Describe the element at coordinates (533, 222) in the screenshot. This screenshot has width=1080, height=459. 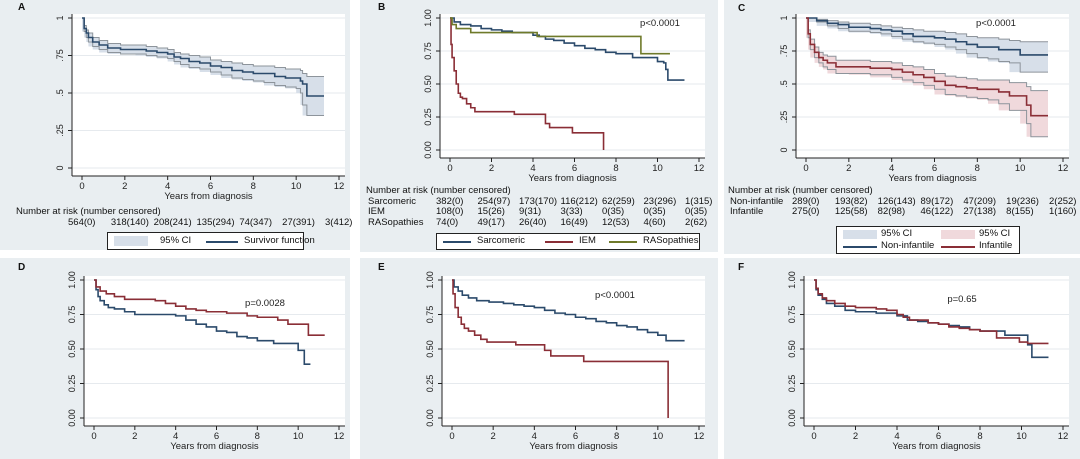
I see `risk-value: 26(40)` at that location.